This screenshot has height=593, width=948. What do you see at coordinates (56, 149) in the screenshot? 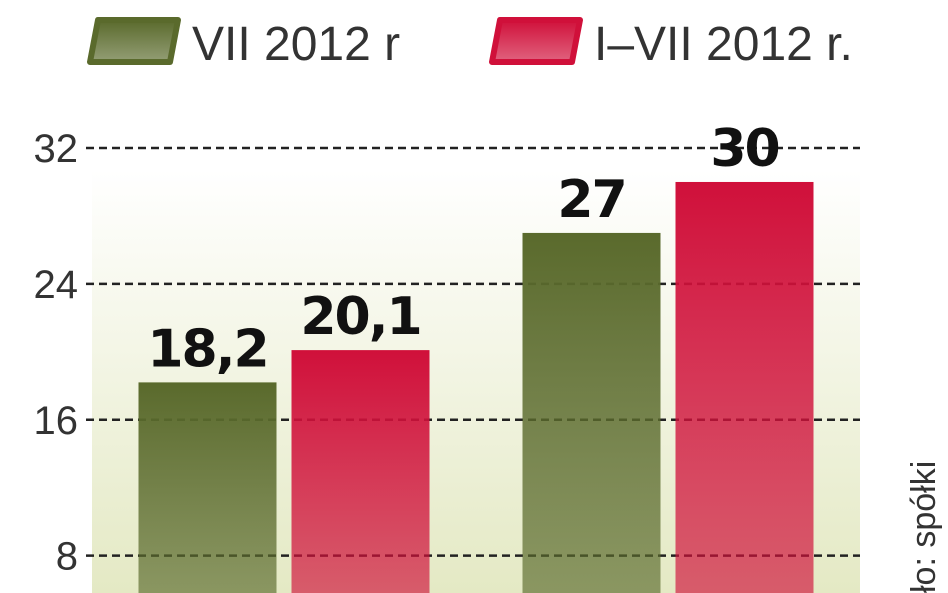
I see `y-tick-label: 32` at bounding box center [56, 149].